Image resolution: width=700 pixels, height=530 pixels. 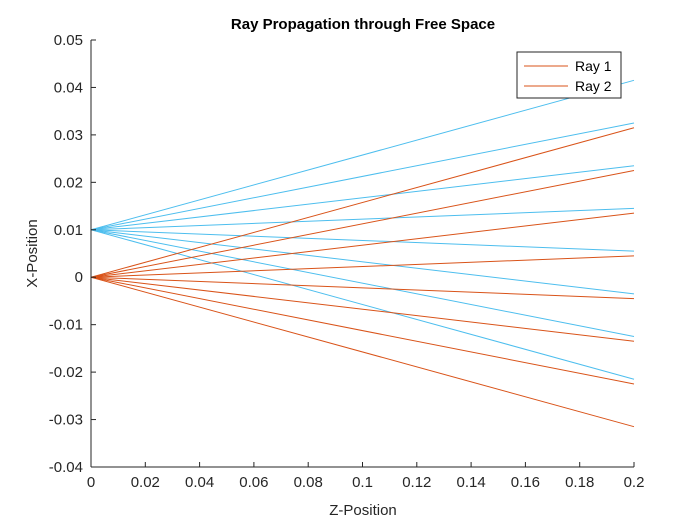 I want to click on y-tick-label: 0.03, so click(x=68, y=135).